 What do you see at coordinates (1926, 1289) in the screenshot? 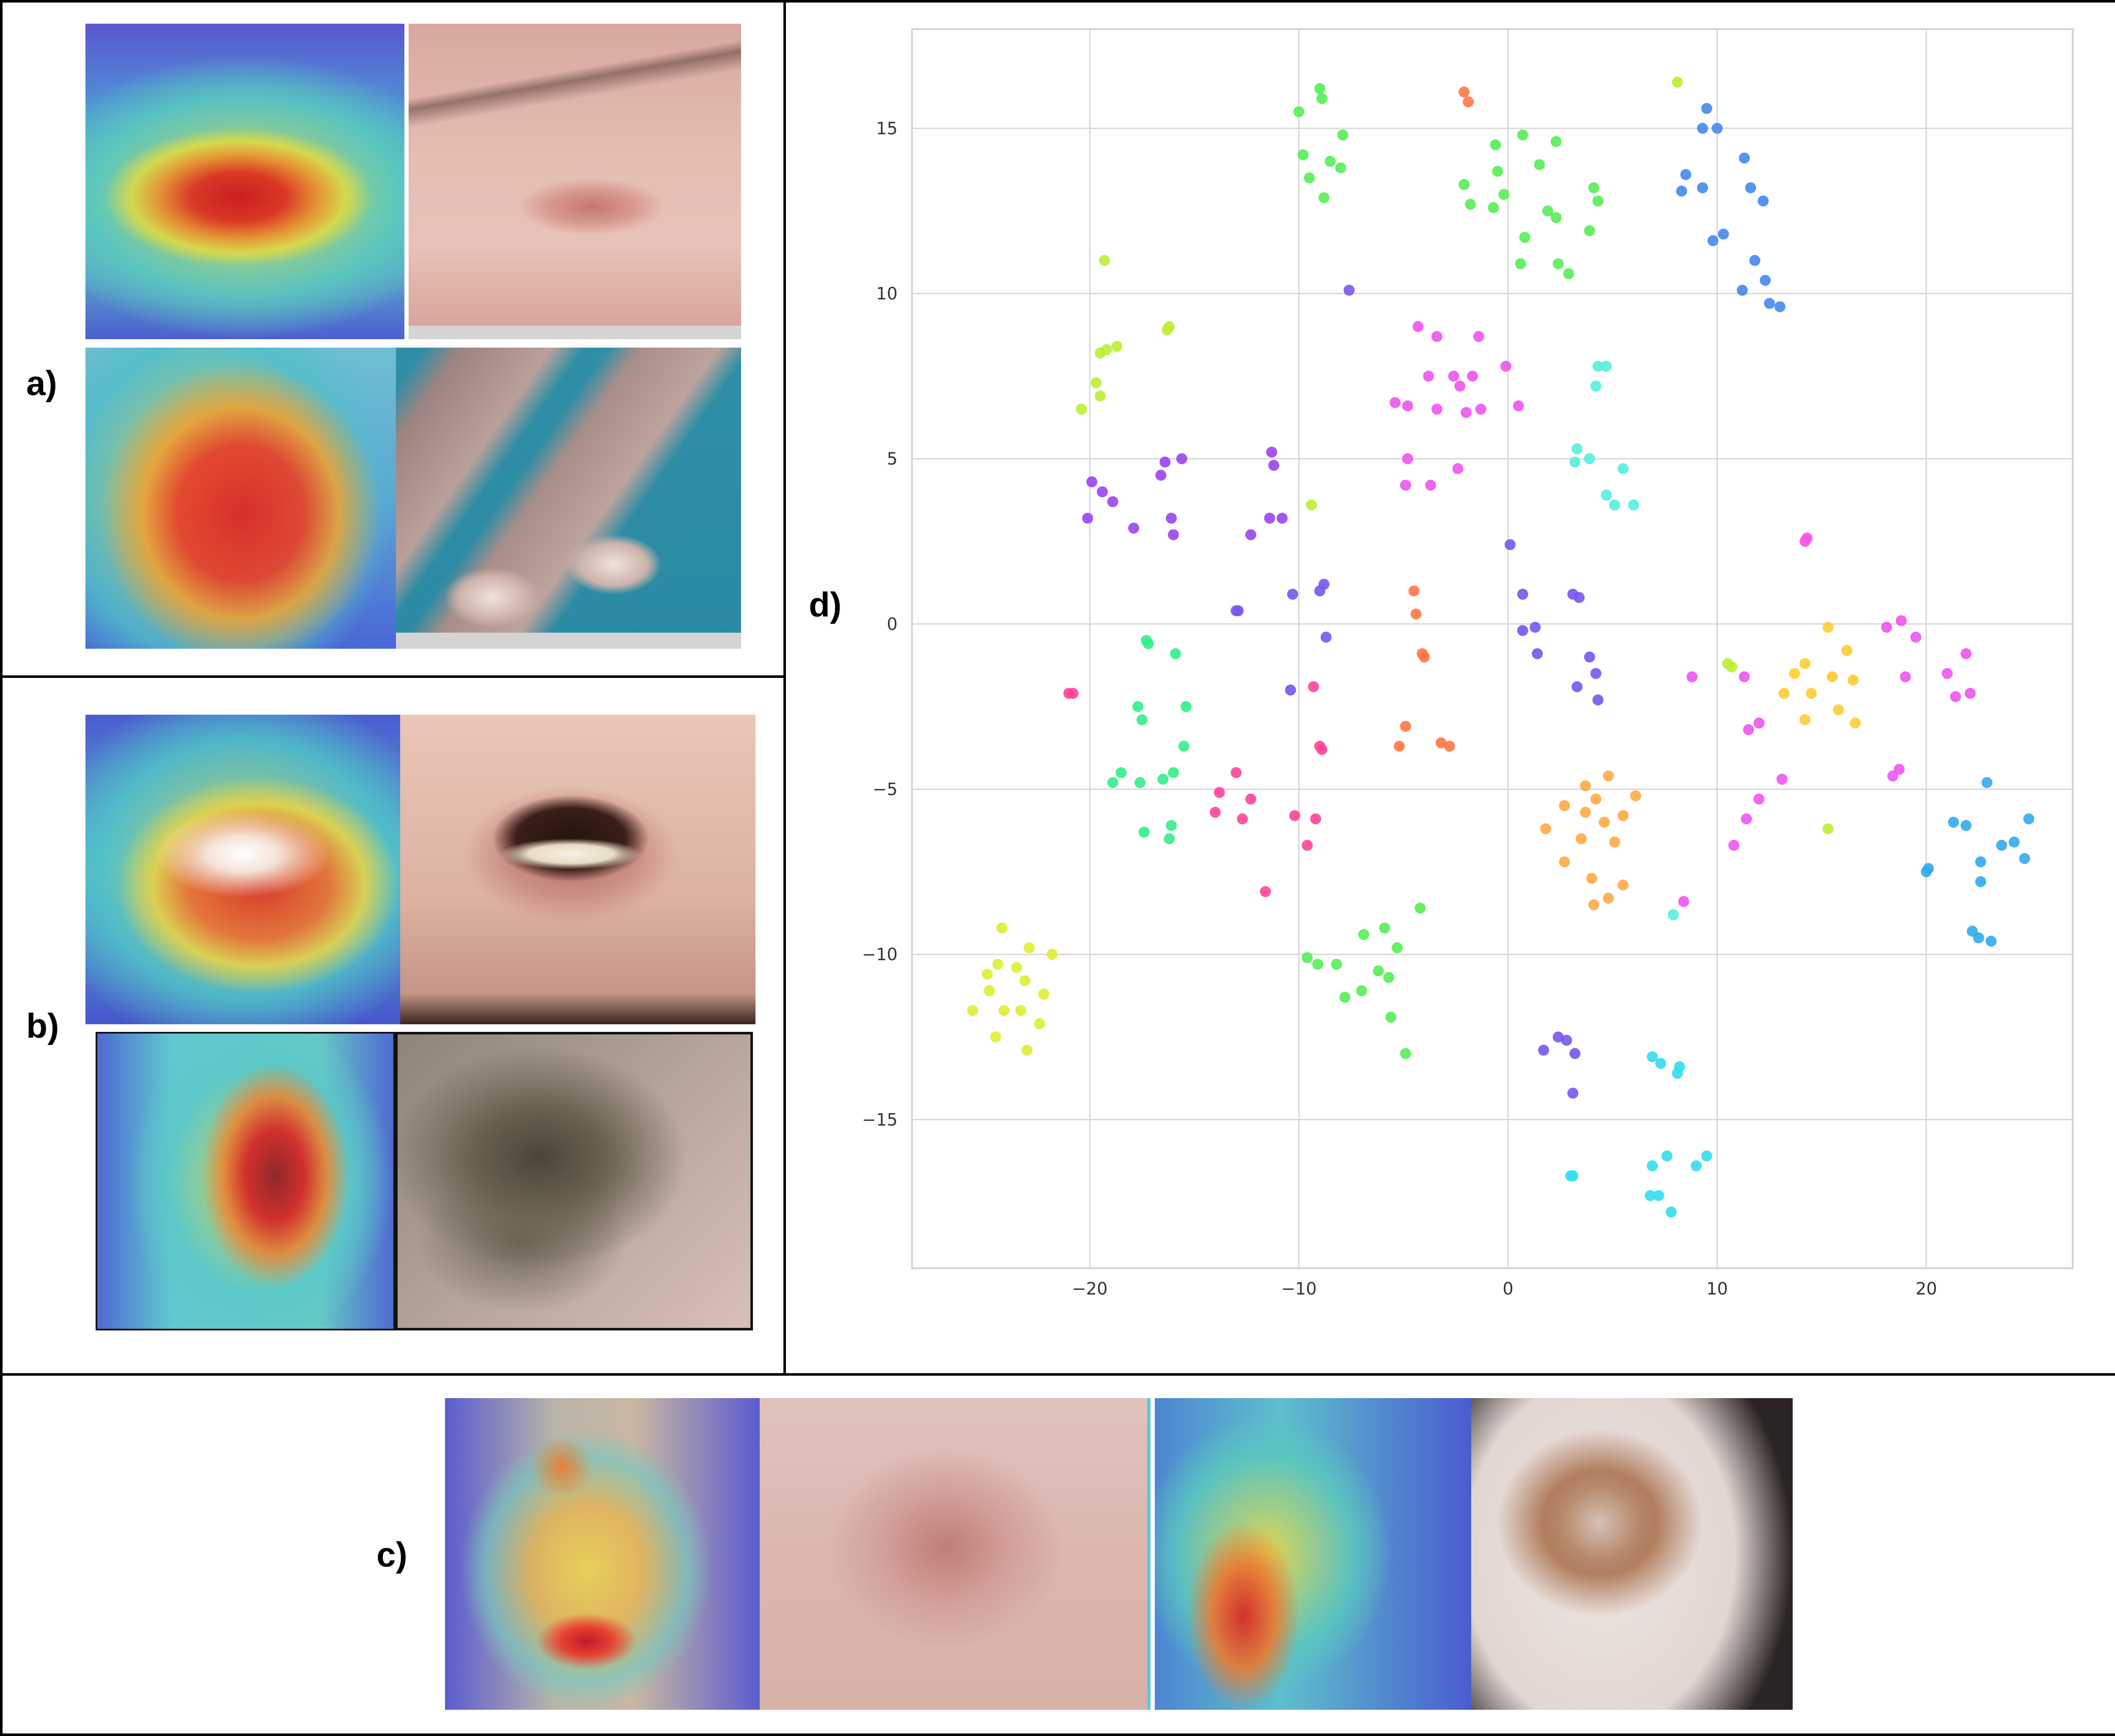
I see `x-tick-label: 20` at bounding box center [1926, 1289].